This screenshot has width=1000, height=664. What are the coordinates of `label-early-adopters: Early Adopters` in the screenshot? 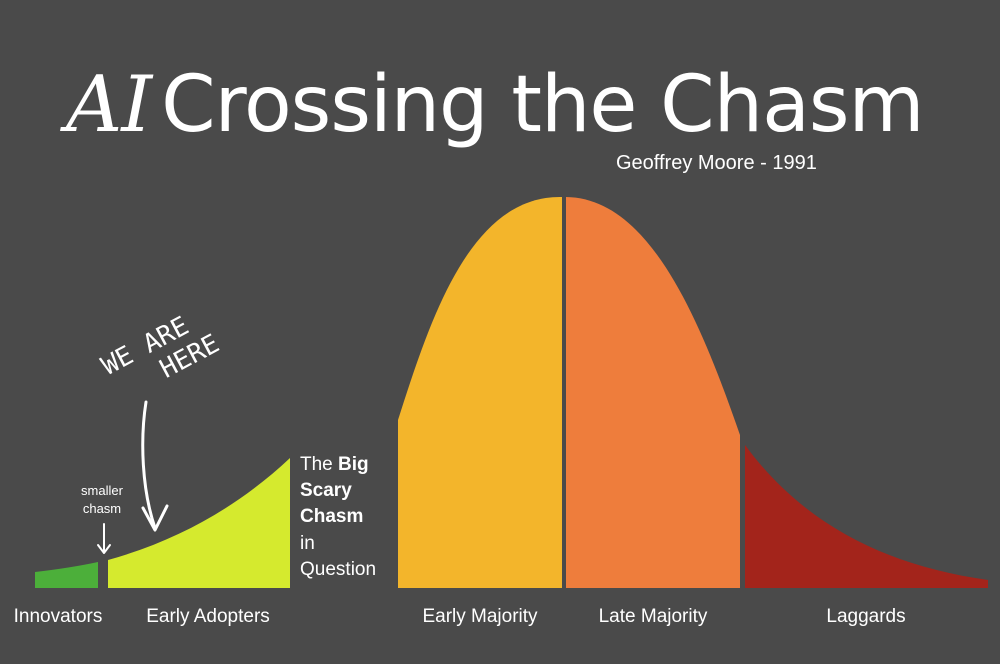 It's located at (208, 616).